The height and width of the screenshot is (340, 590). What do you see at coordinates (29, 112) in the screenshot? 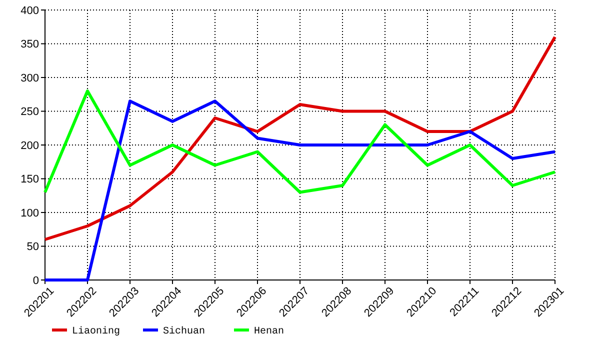
I see `y-tick-label: 250` at bounding box center [29, 112].